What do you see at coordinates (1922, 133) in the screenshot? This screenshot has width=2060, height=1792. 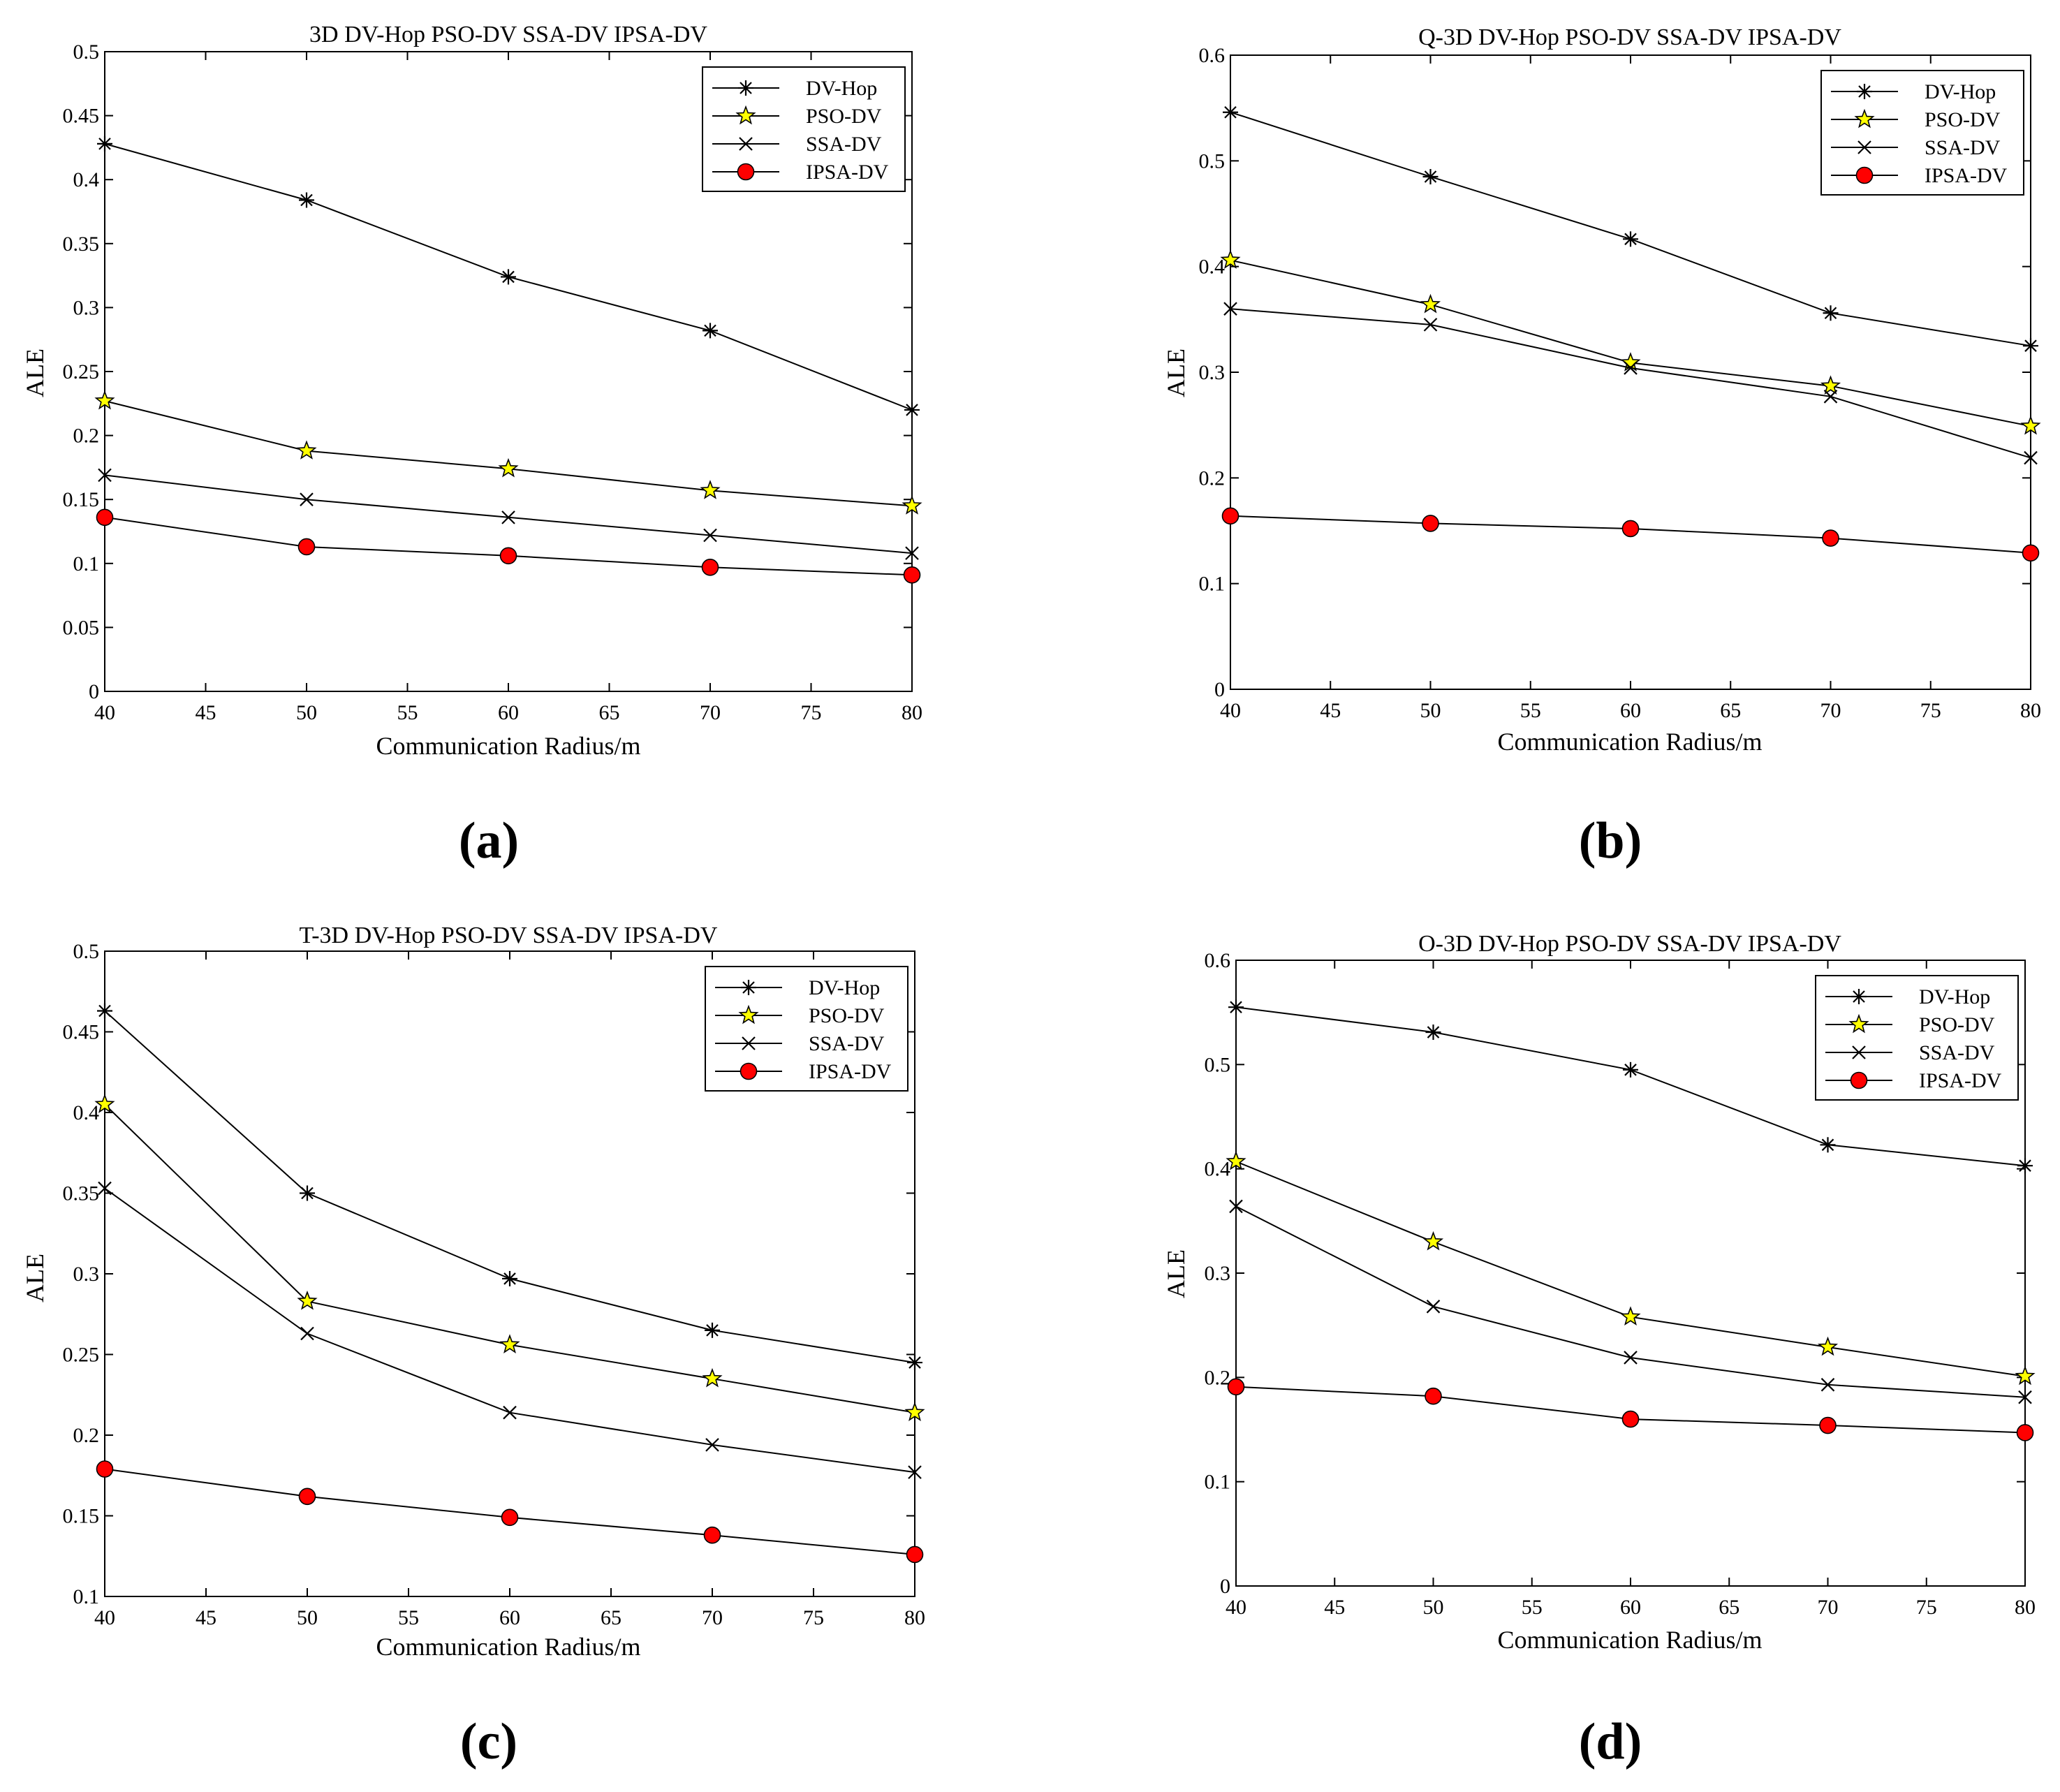 I see `legend: DV-Hop PSO-DV SSA-DV IPSA-DV` at bounding box center [1922, 133].